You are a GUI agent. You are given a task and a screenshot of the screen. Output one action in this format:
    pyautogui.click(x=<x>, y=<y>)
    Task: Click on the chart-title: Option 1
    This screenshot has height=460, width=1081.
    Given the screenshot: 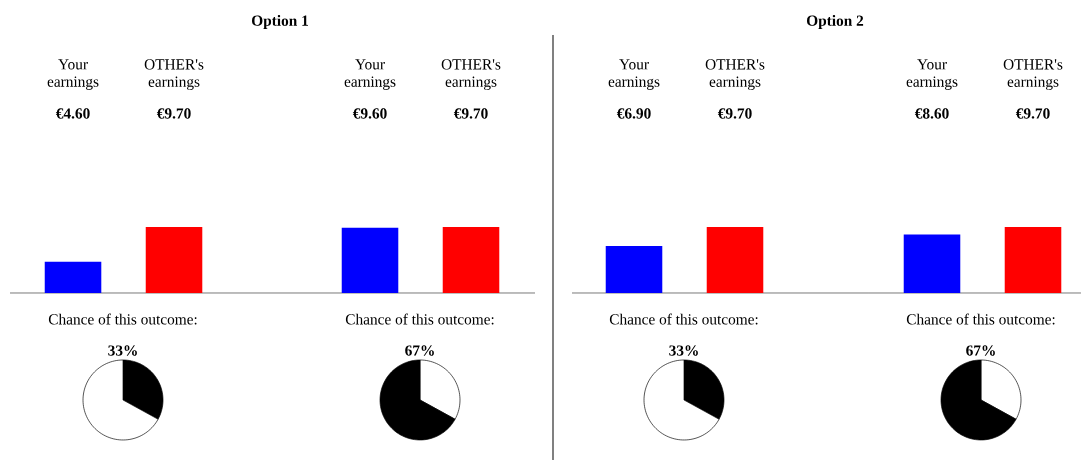 What is the action you would take?
    pyautogui.click(x=280, y=22)
    